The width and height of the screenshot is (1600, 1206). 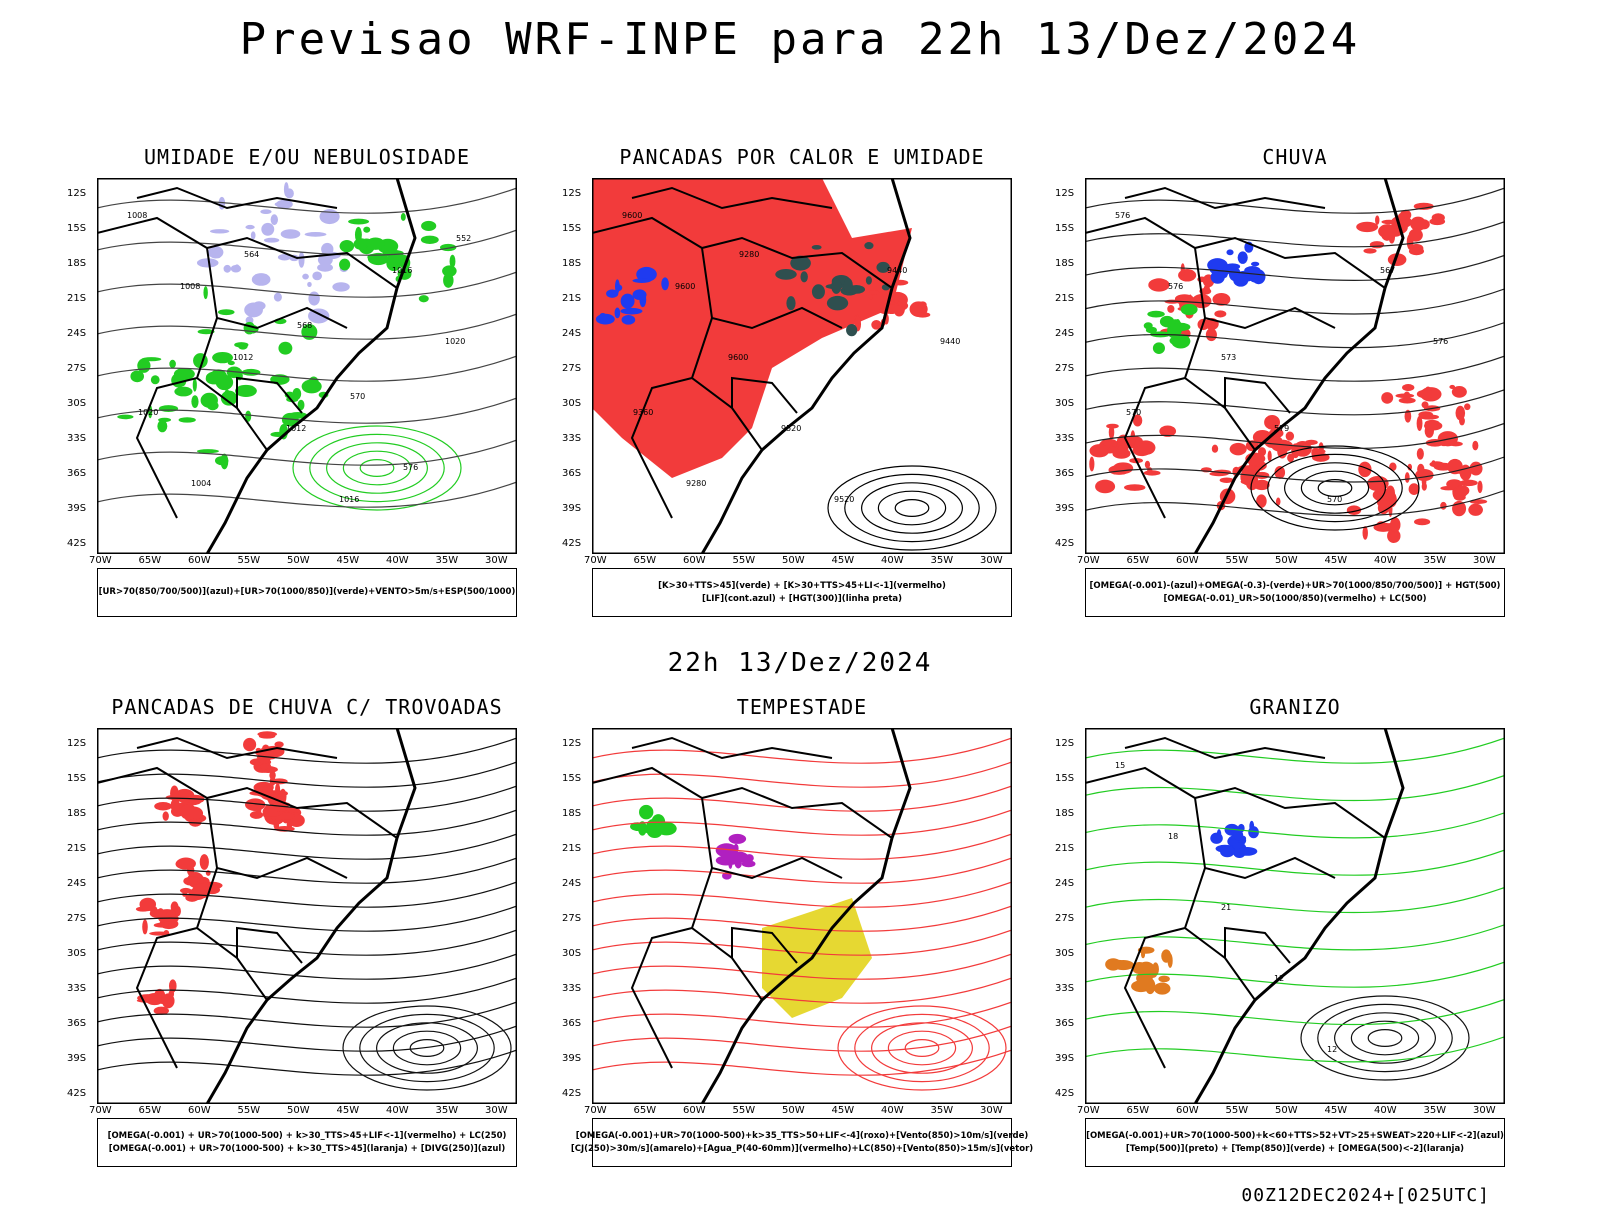 What do you see at coordinates (1173, 836) in the screenshot?
I see `contour-label: 18` at bounding box center [1173, 836].